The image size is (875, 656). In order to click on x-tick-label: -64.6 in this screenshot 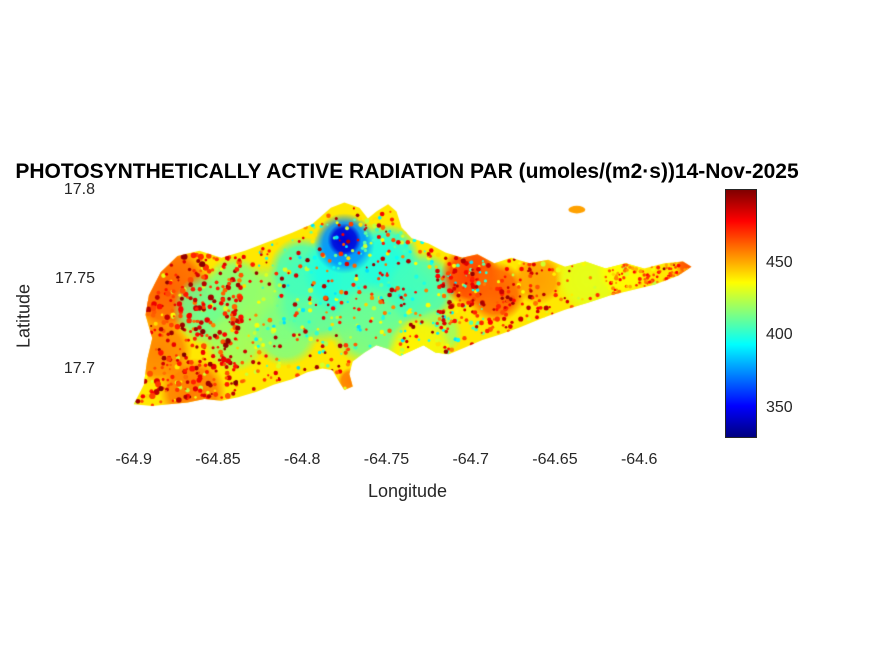, I will do `click(639, 459)`.